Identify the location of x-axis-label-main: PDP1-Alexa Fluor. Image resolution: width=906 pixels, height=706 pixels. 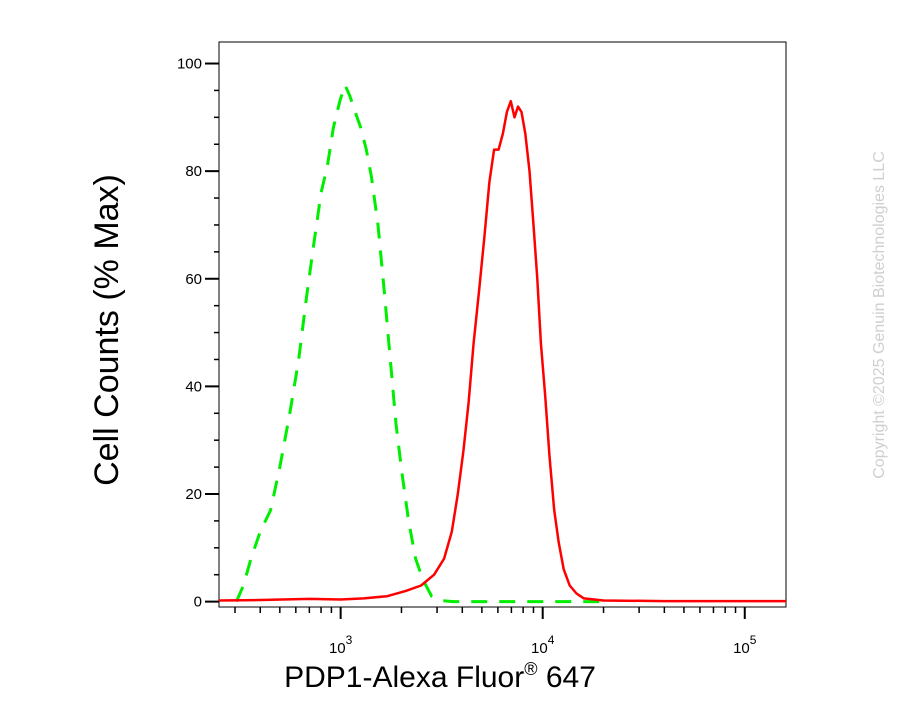
(404, 677).